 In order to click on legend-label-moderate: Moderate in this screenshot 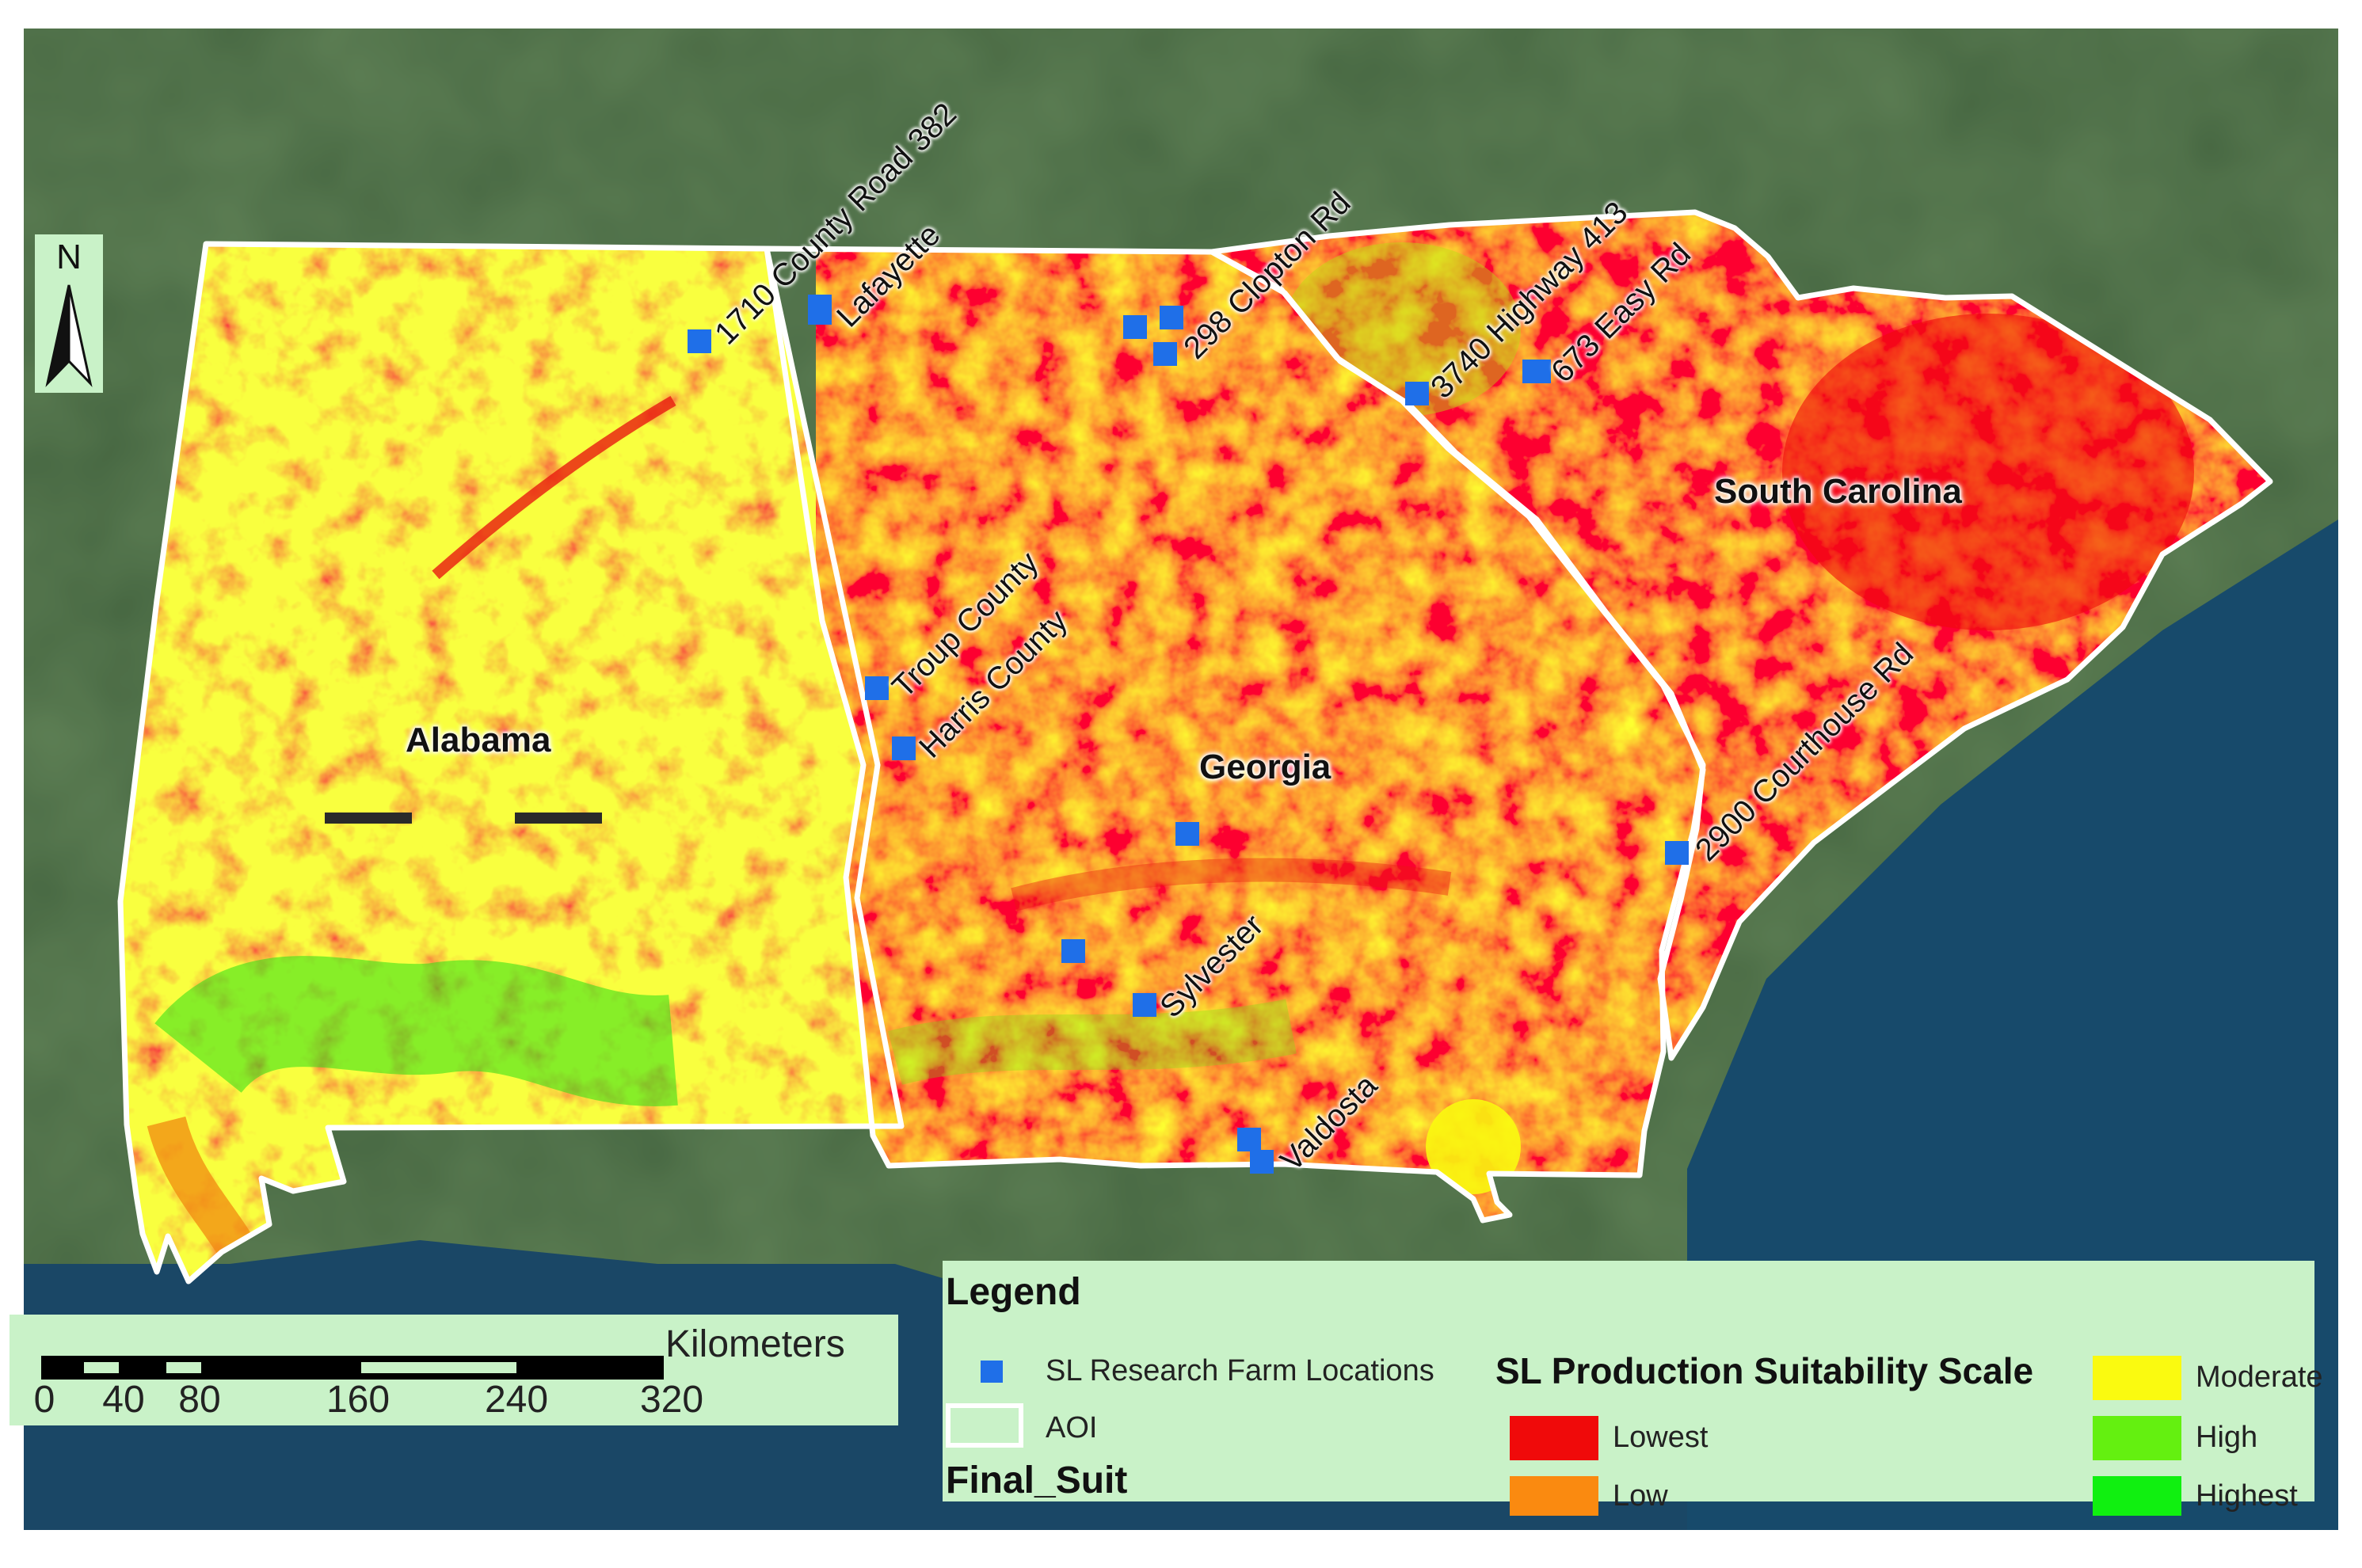, I will do `click(2259, 1377)`.